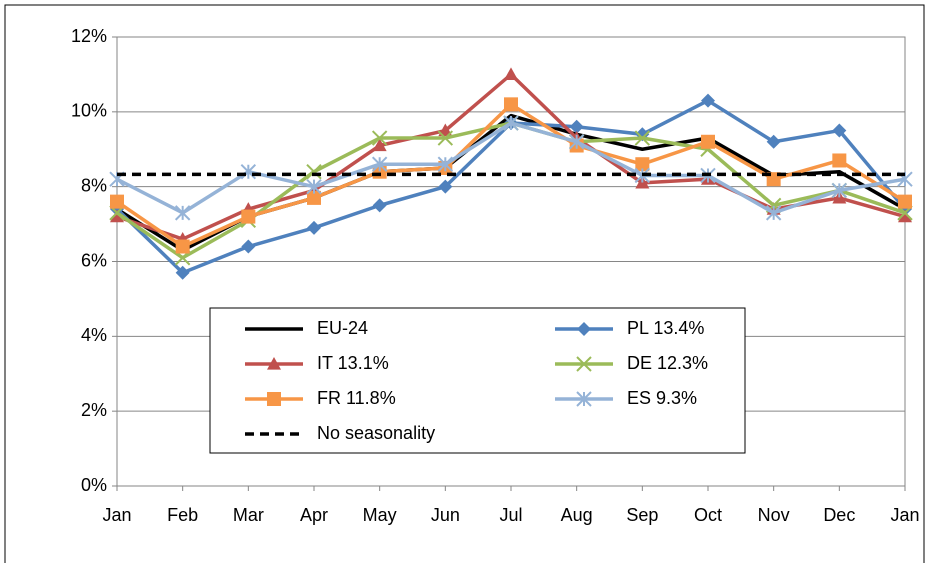 The width and height of the screenshot is (928, 563). What do you see at coordinates (642, 515) in the screenshot?
I see `x-tick-label: Sep` at bounding box center [642, 515].